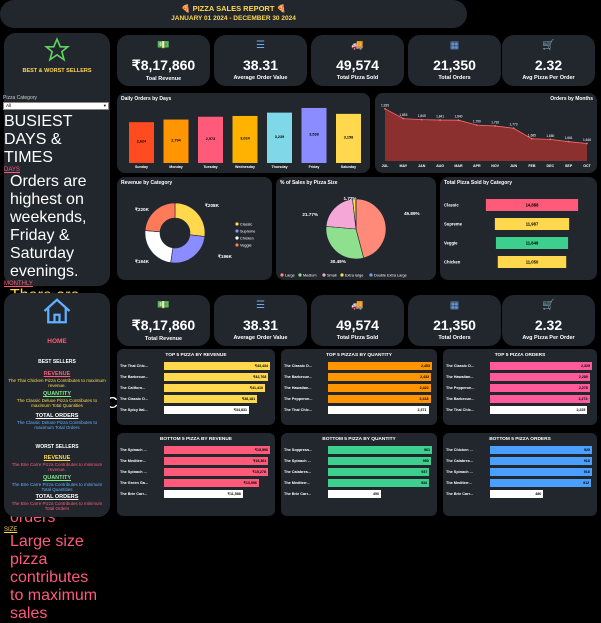  What do you see at coordinates (380, 366) in the screenshot?
I see `bar: 2,453` at bounding box center [380, 366].